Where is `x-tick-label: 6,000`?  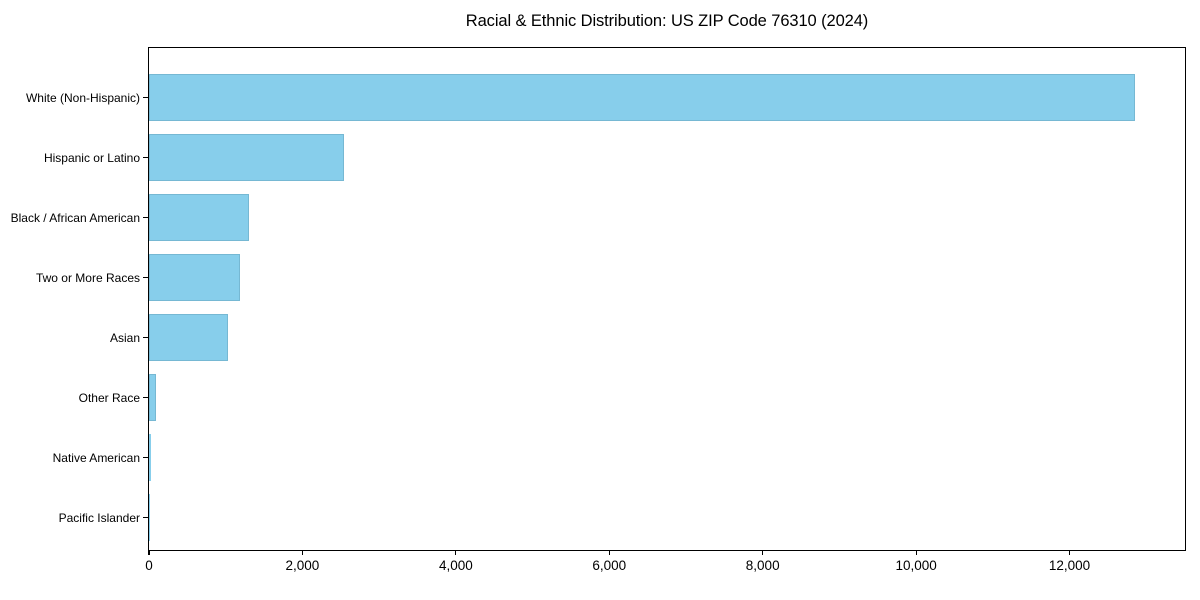 x-tick-label: 6,000 is located at coordinates (609, 565).